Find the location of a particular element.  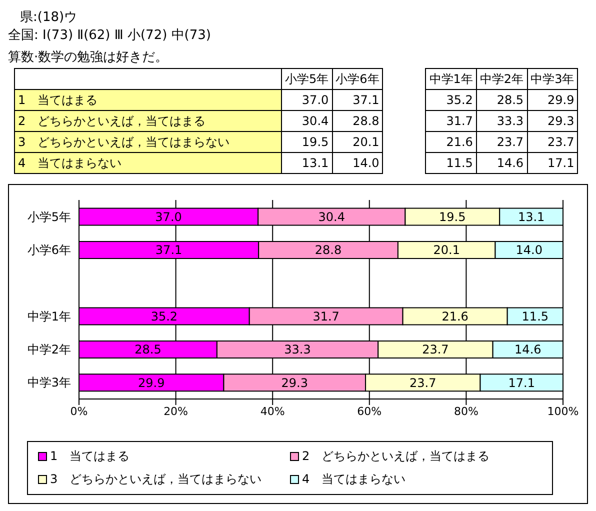

text: 28.5 is located at coordinates (510, 100).